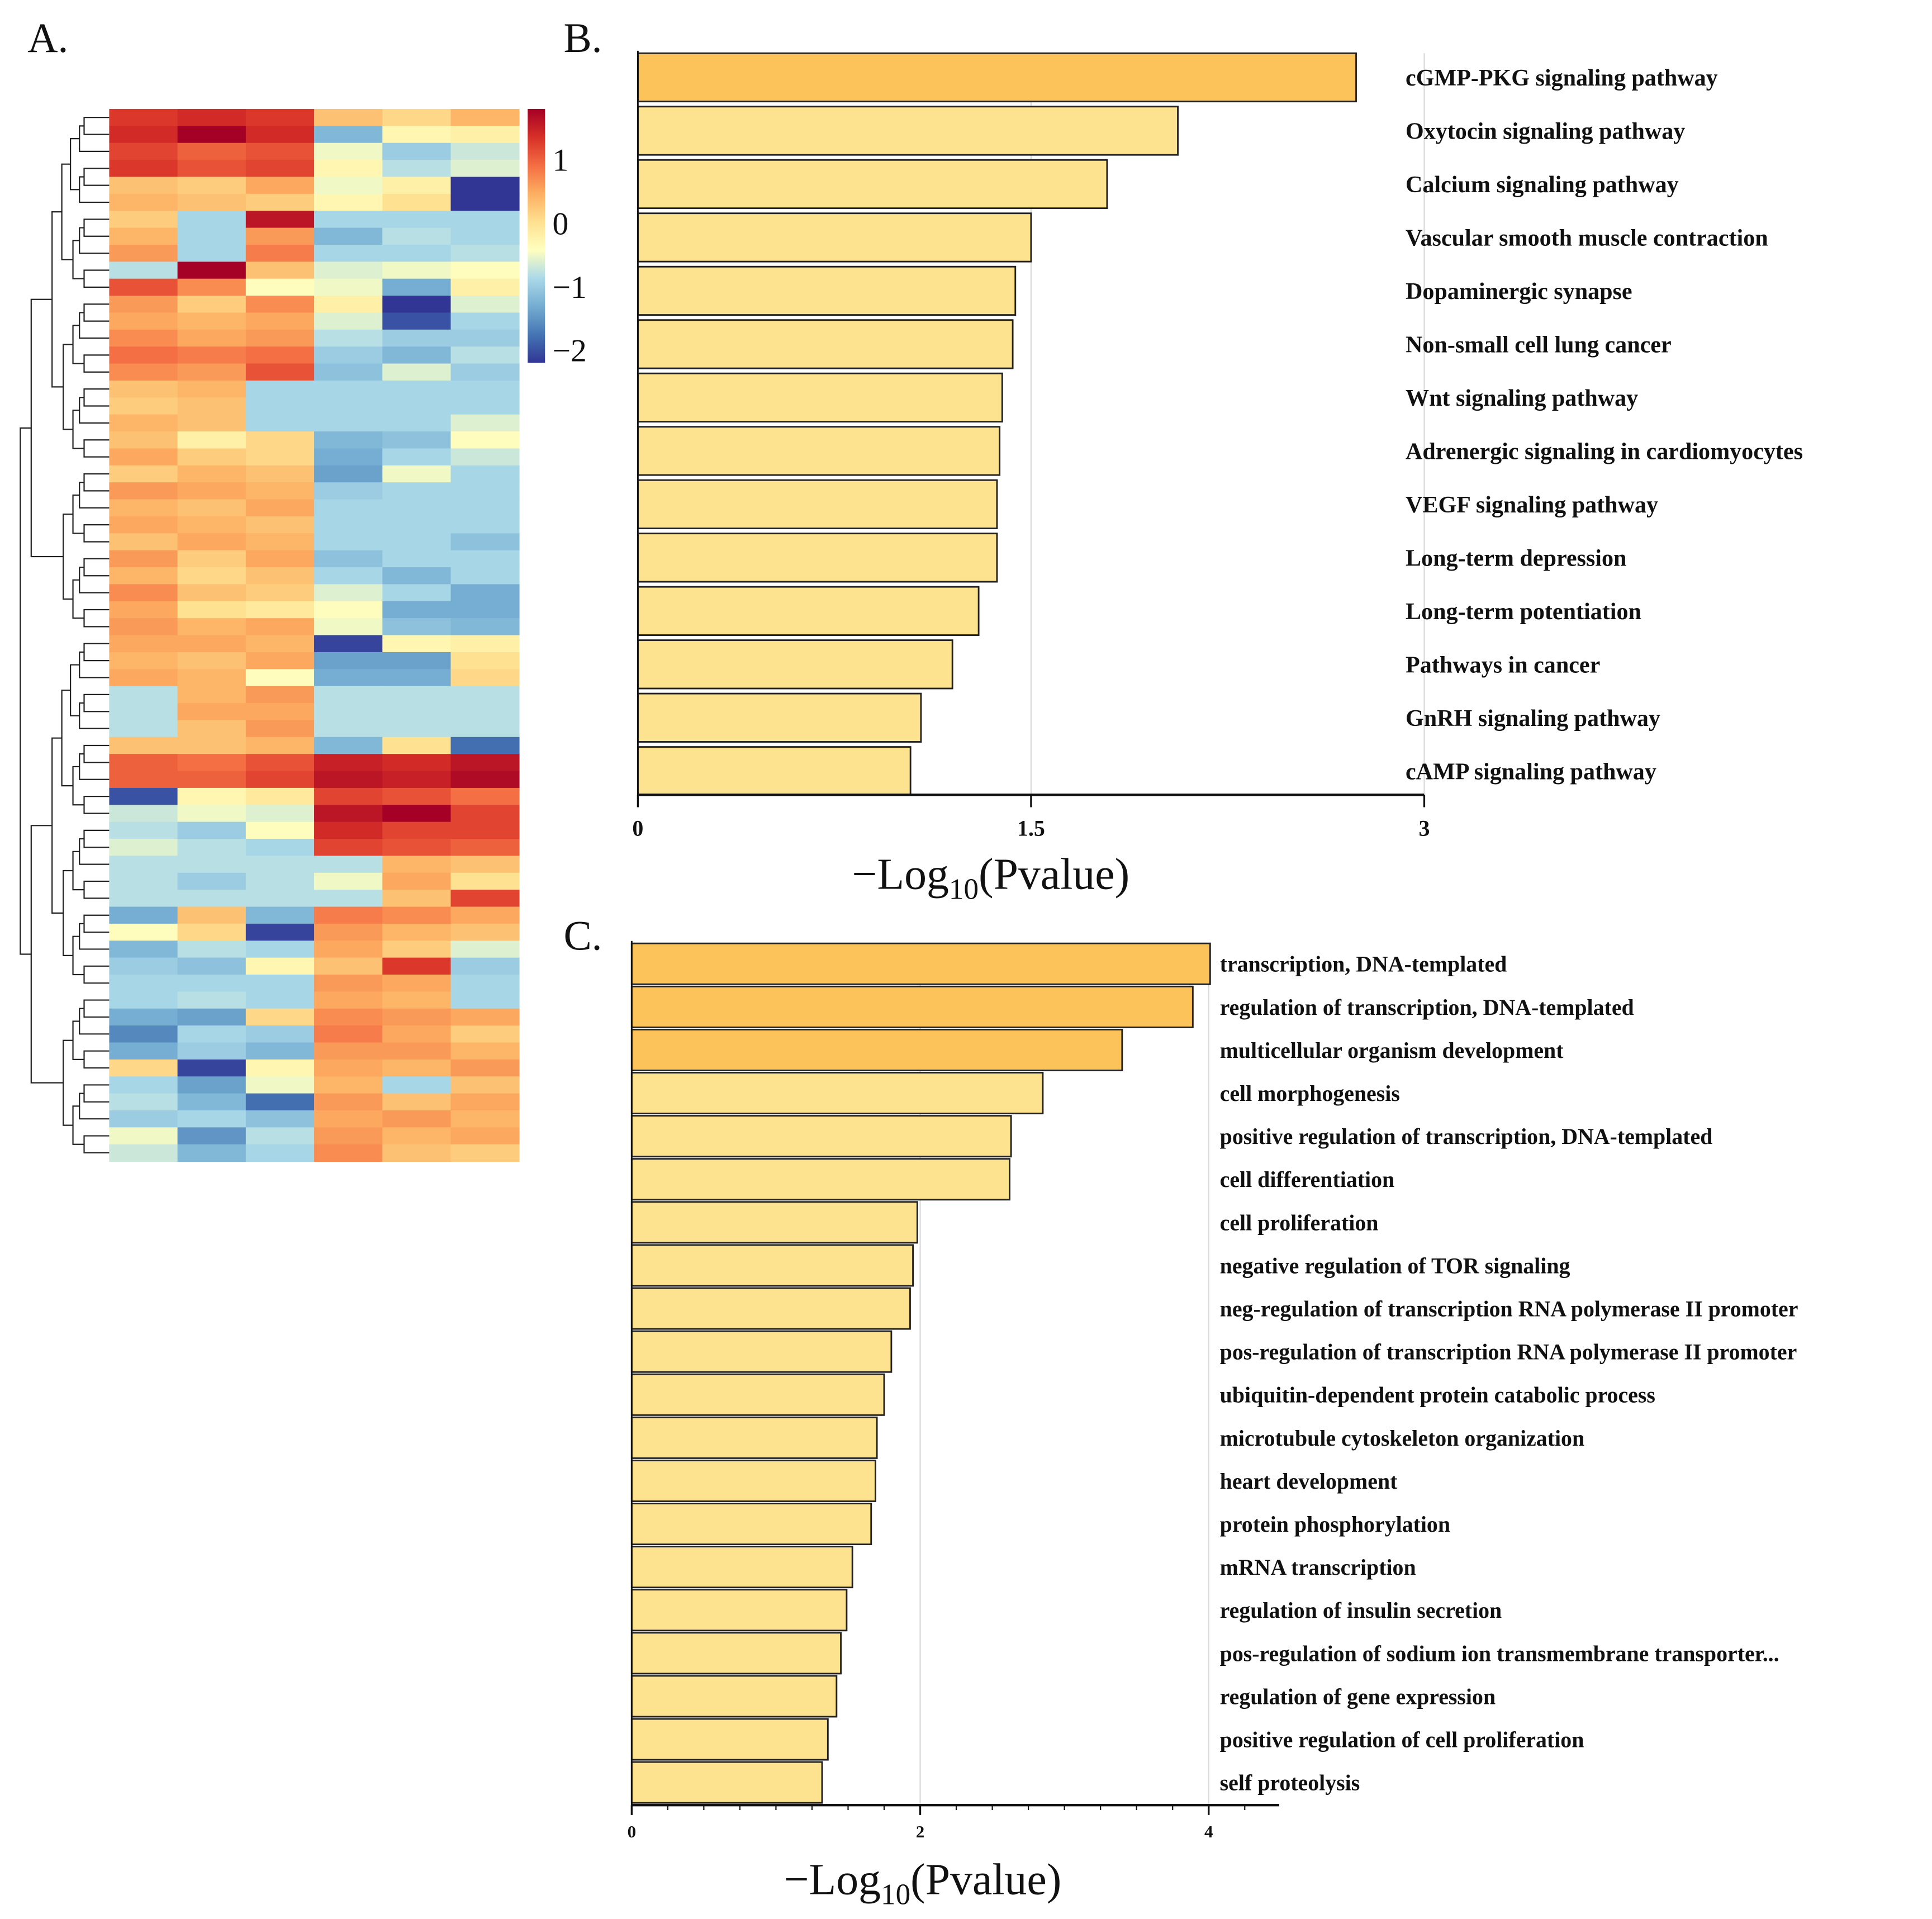  I want to click on heatmap-panel-a, so click(314, 635).